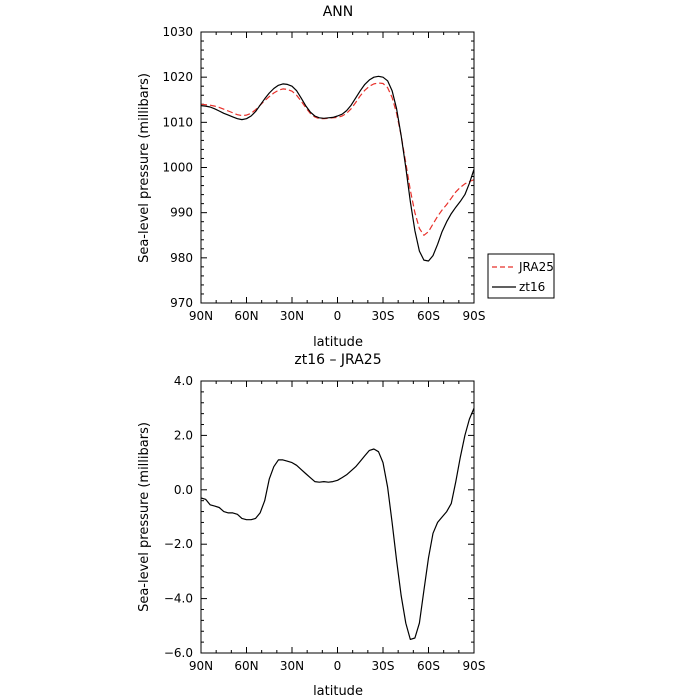  What do you see at coordinates (338, 12) in the screenshot?
I see `chart-title: ANN` at bounding box center [338, 12].